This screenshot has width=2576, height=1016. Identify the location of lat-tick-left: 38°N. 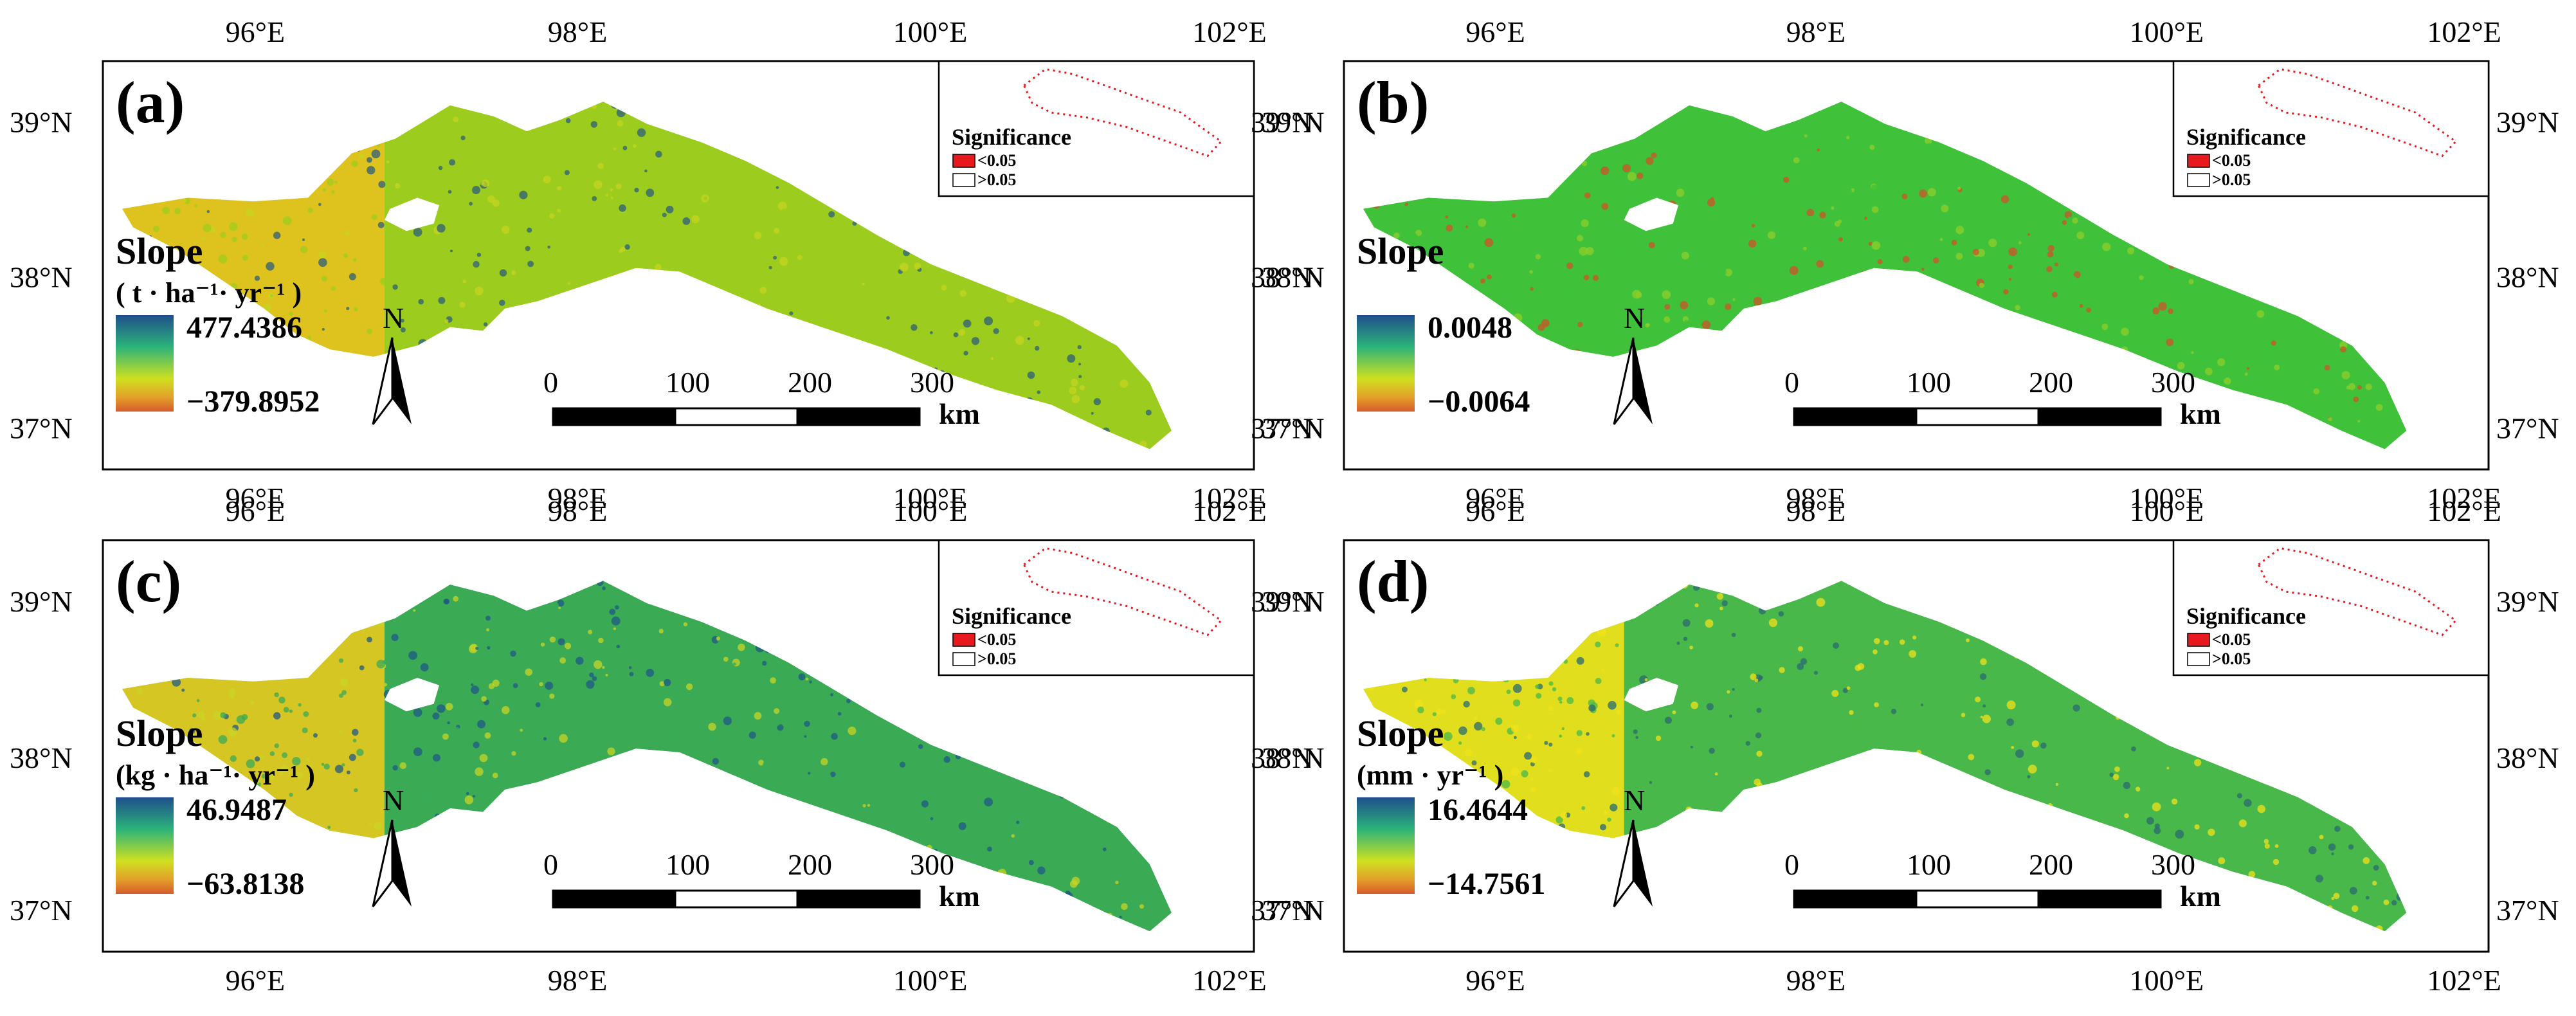
(1282, 757).